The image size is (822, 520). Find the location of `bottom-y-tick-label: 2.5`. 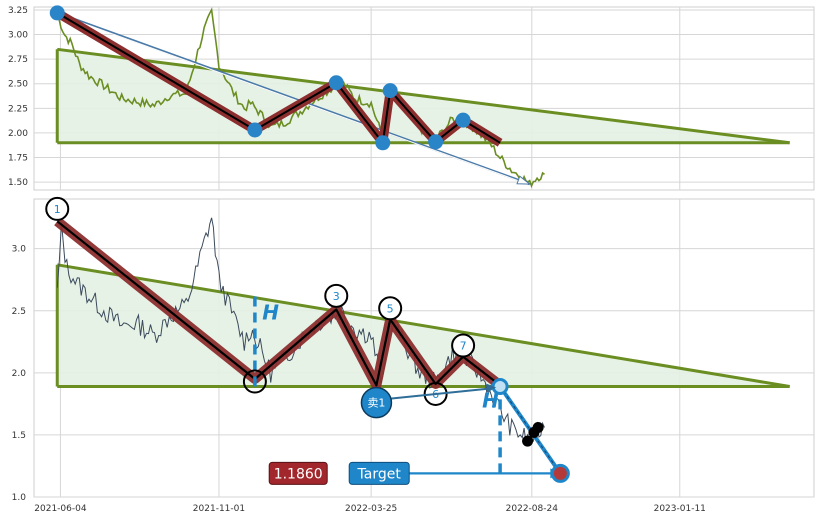

bottom-y-tick-label: 2.5 is located at coordinates (19, 312).